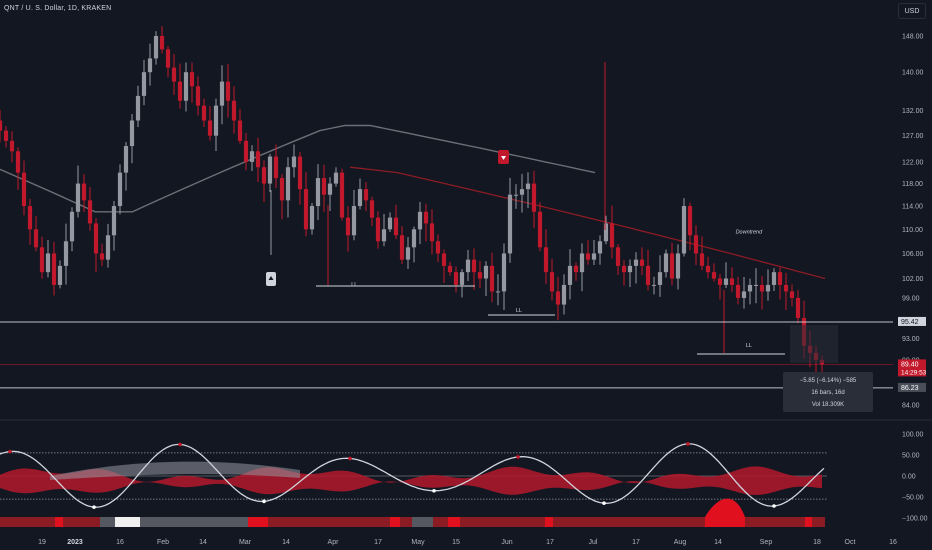 The height and width of the screenshot is (550, 932). Describe the element at coordinates (913, 111) in the screenshot. I see `y-tick-label: 132.00` at that location.